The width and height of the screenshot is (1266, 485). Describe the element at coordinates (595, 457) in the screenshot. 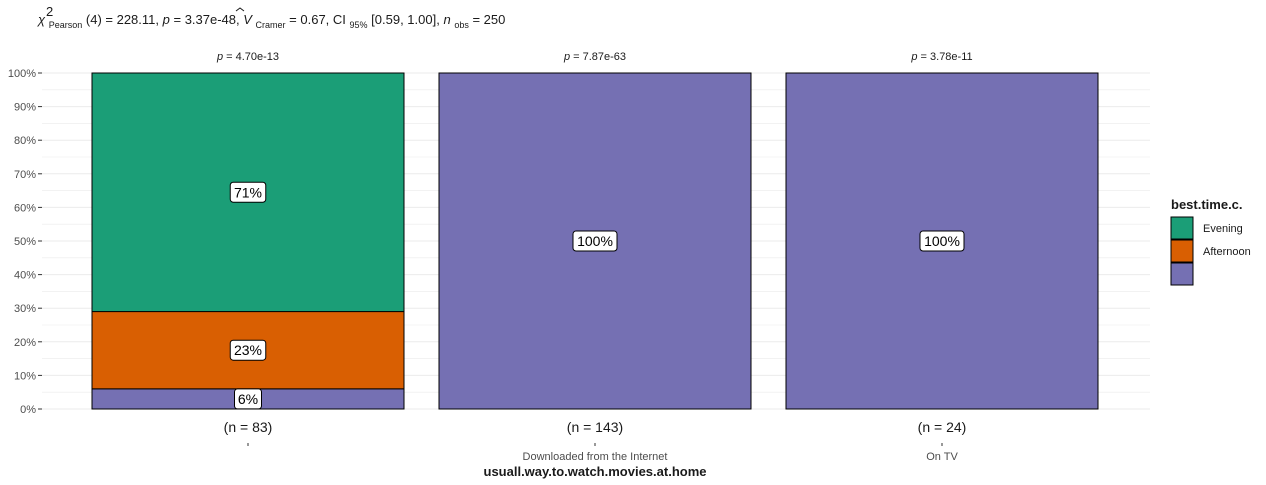

I see `x-tick-label: Downloaded from the Internet` at that location.